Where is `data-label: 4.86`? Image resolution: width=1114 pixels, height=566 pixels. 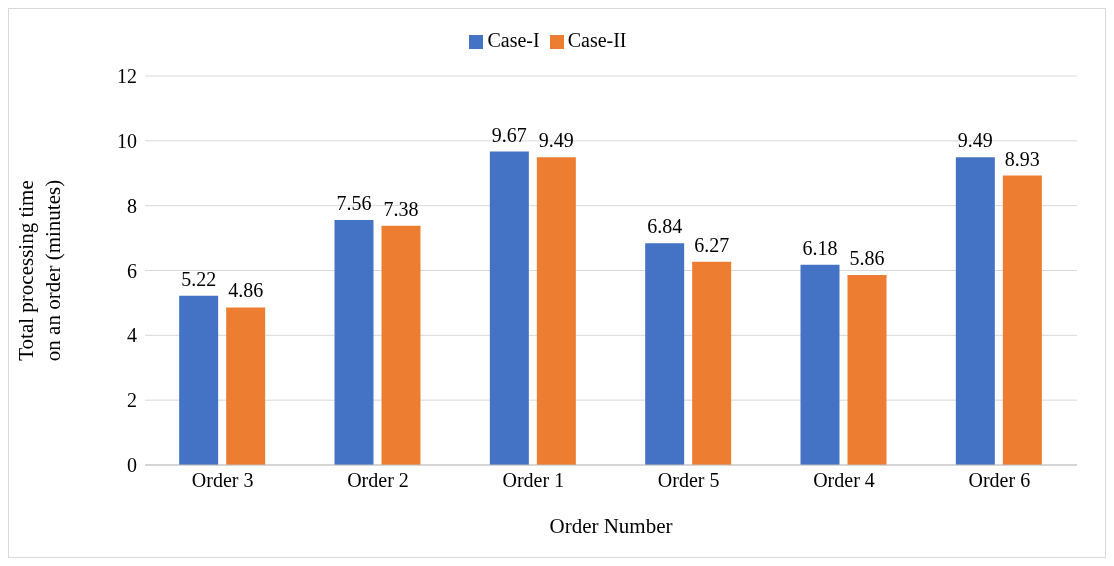
data-label: 4.86 is located at coordinates (246, 290).